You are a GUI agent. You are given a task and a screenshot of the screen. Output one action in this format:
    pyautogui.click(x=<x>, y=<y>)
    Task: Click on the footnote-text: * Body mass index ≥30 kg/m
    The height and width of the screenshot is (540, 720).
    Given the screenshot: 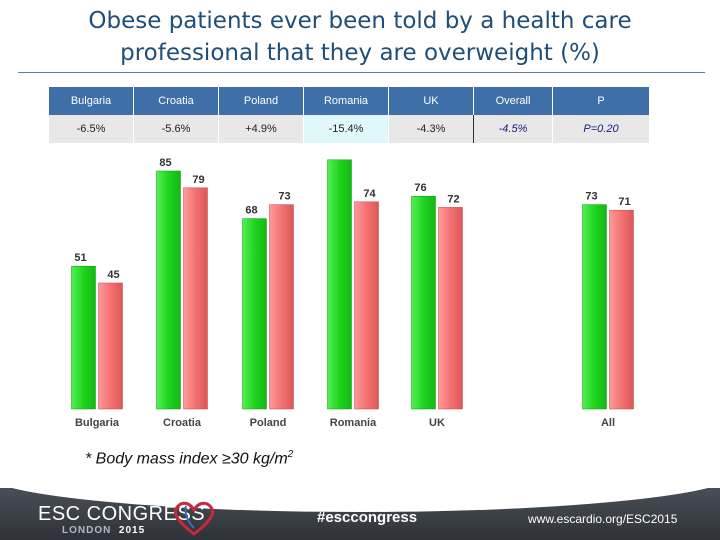 What is the action you would take?
    pyautogui.click(x=186, y=459)
    